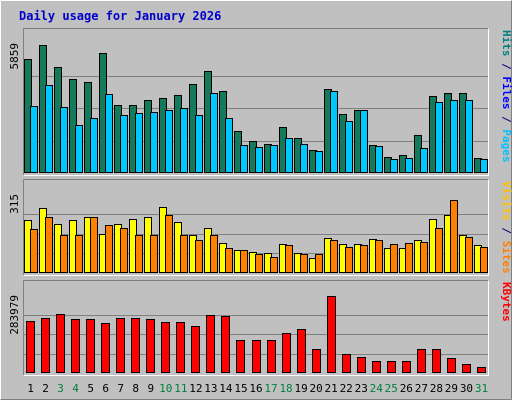  What do you see at coordinates (285, 388) in the screenshot?
I see `x-tick-18: 18` at bounding box center [285, 388].